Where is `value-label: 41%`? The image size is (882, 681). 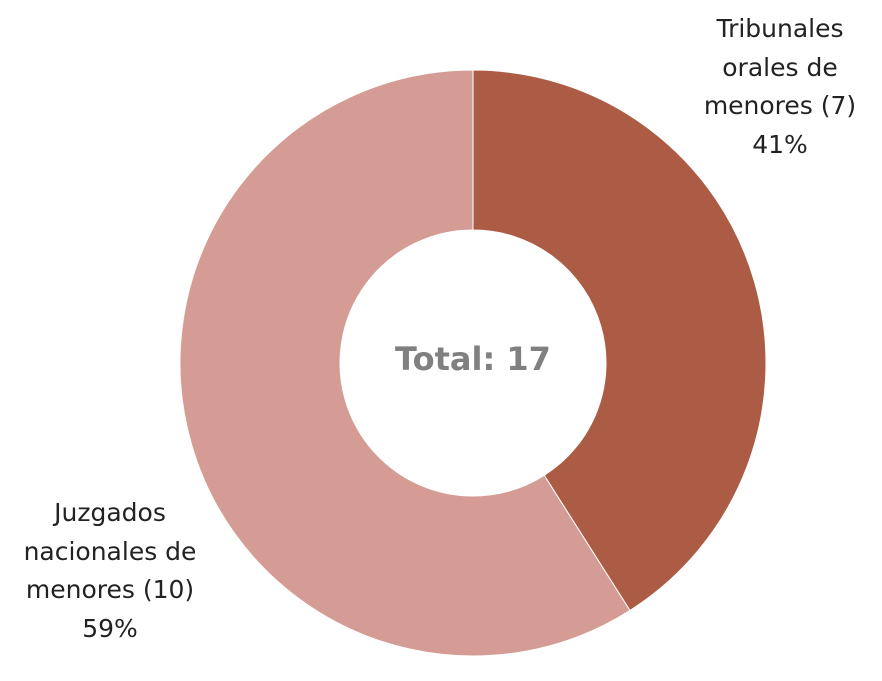
value-label: 41% is located at coordinates (780, 144).